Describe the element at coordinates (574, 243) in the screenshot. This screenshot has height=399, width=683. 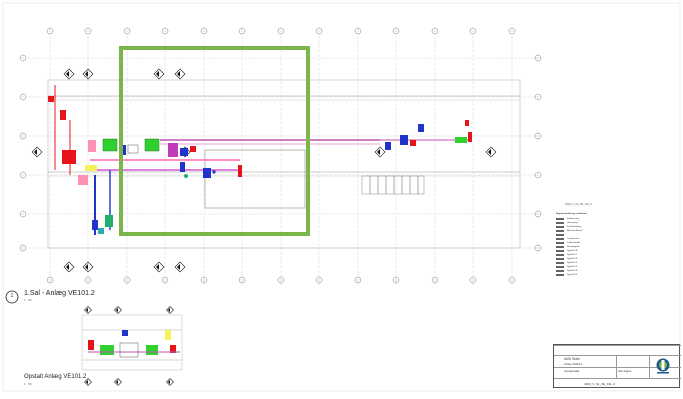
I see `legend-label: Luftbehandler` at that location.